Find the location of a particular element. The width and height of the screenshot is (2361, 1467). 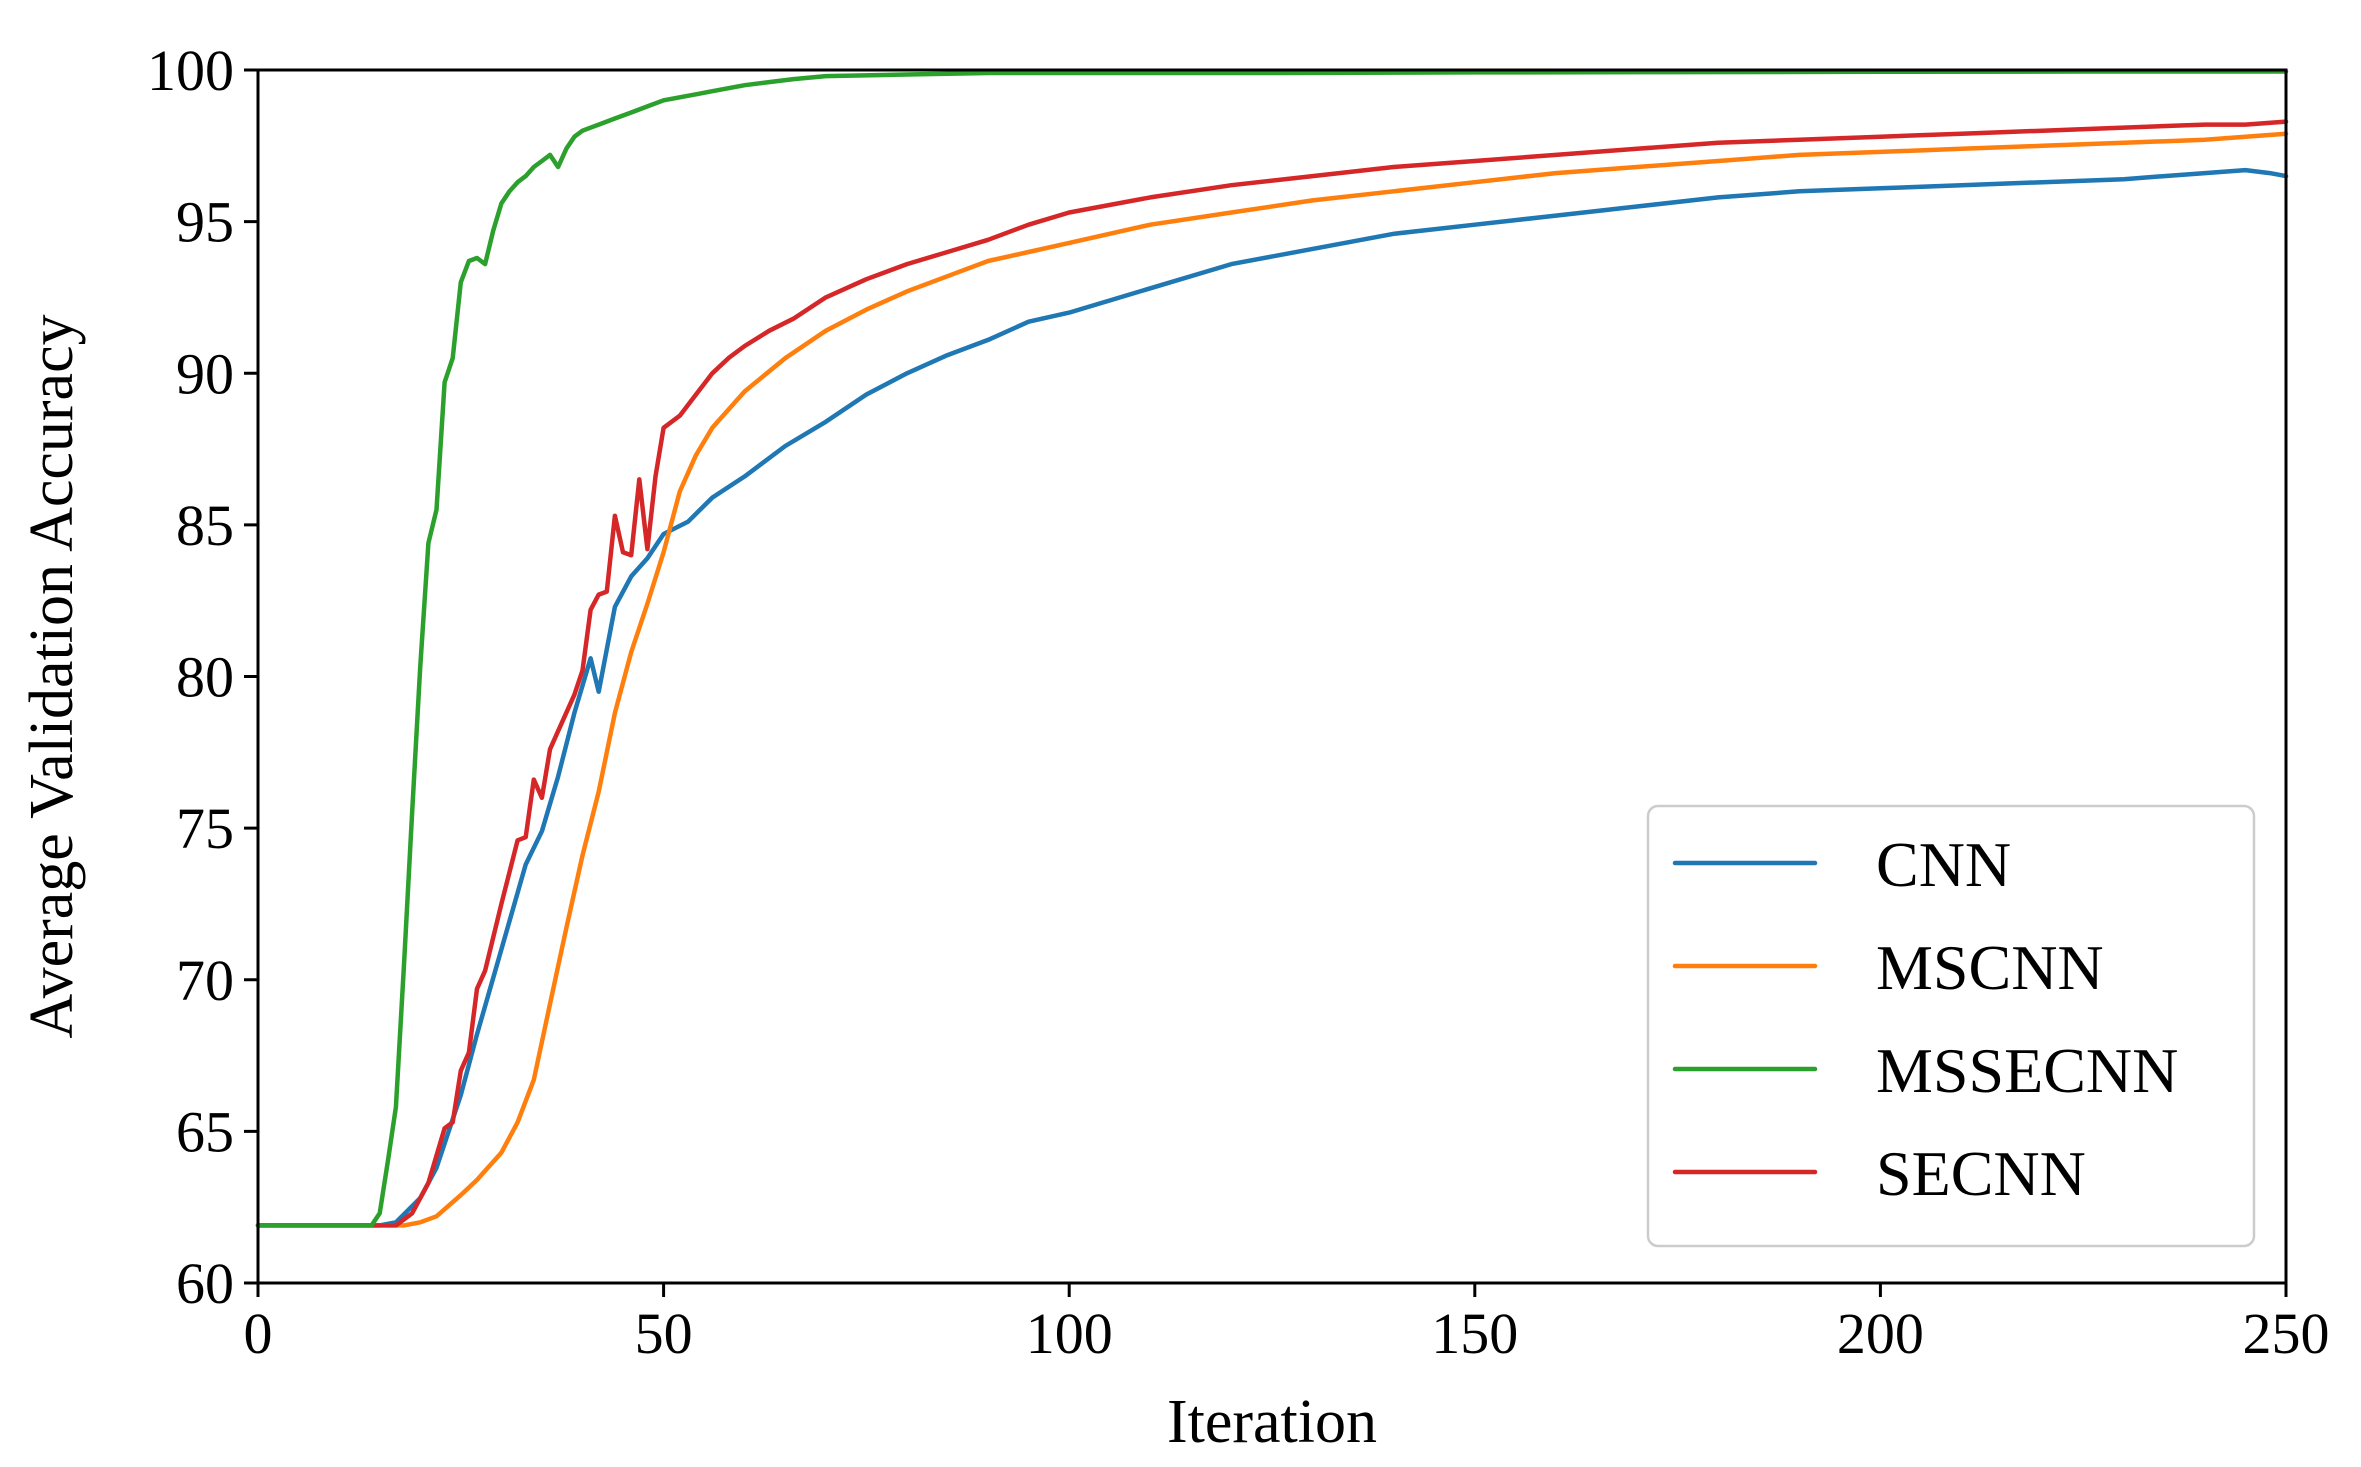

y-tick-label: 65 is located at coordinates (205, 1131).